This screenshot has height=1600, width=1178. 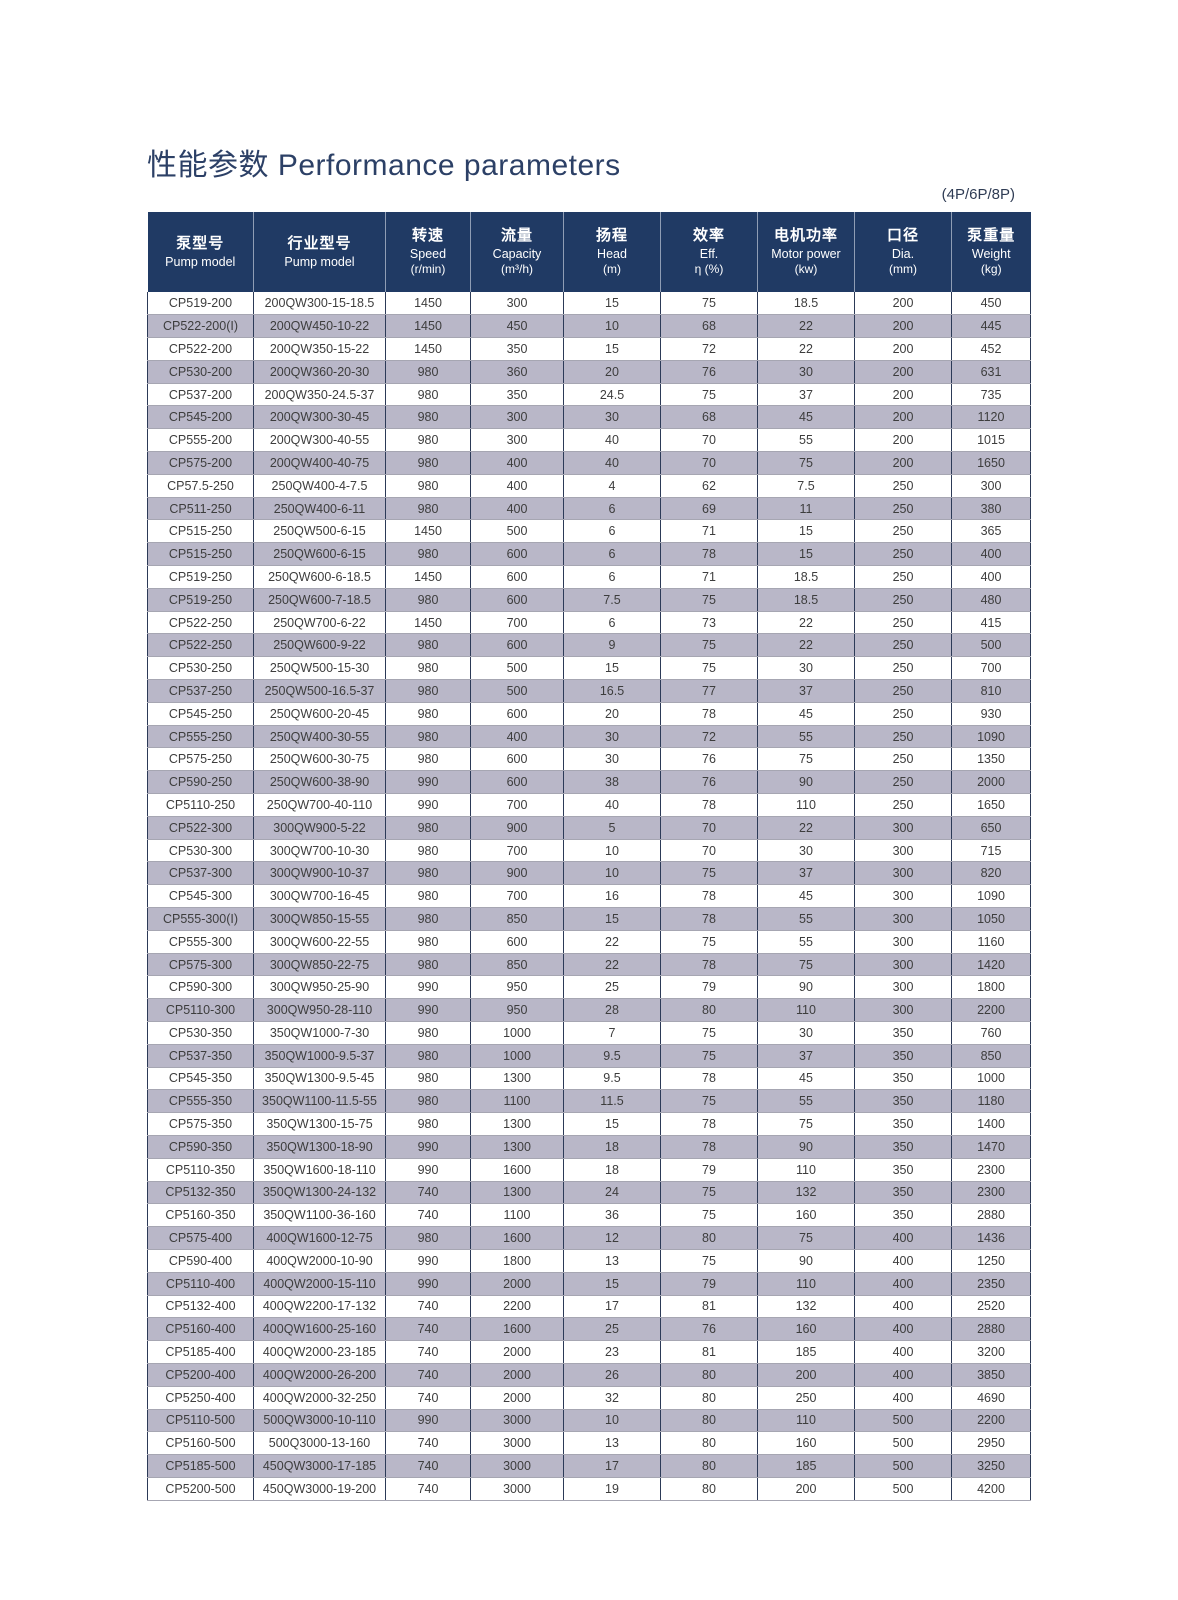 What do you see at coordinates (903, 304) in the screenshot?
I see `cell: 200` at bounding box center [903, 304].